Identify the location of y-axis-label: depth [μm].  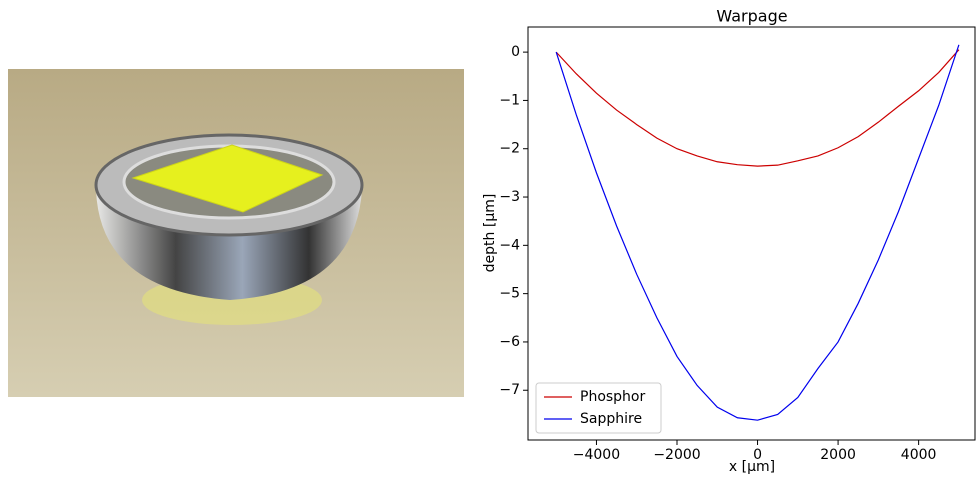
(490, 233).